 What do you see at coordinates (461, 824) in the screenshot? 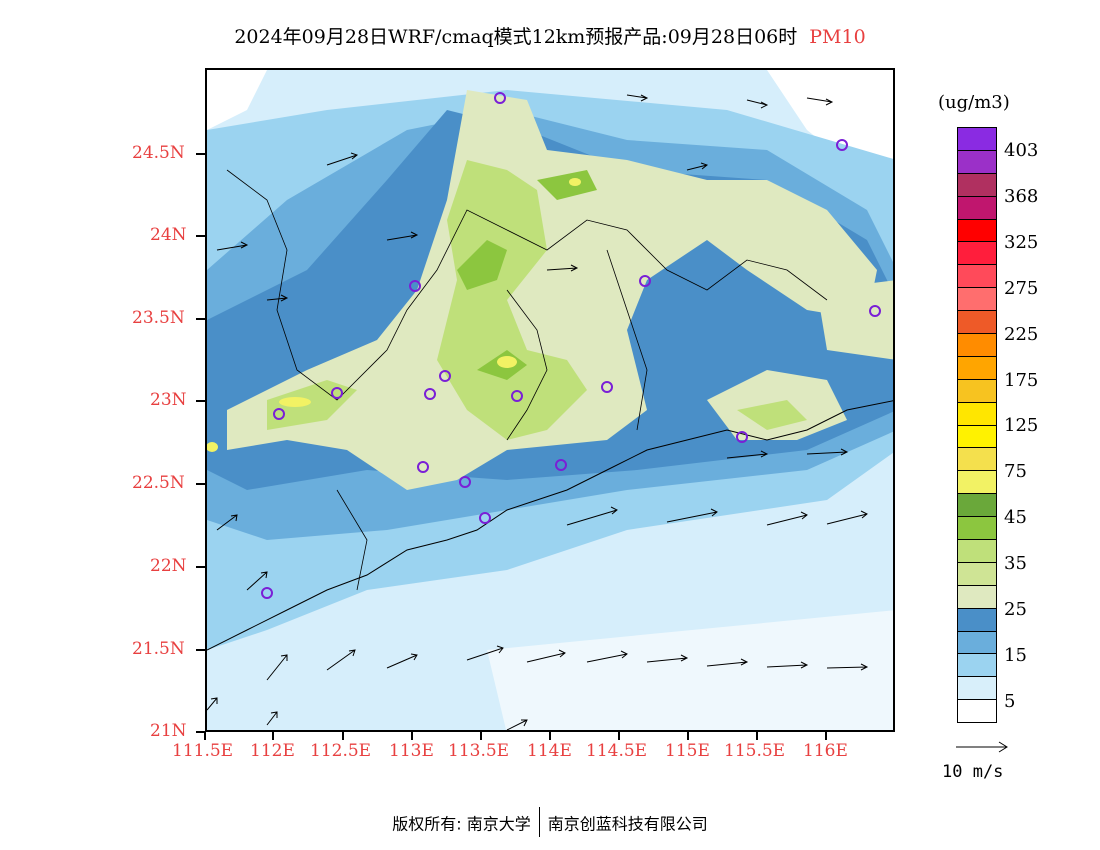
I see `footer-copyright: 版权所有: 南京大学` at bounding box center [461, 824].